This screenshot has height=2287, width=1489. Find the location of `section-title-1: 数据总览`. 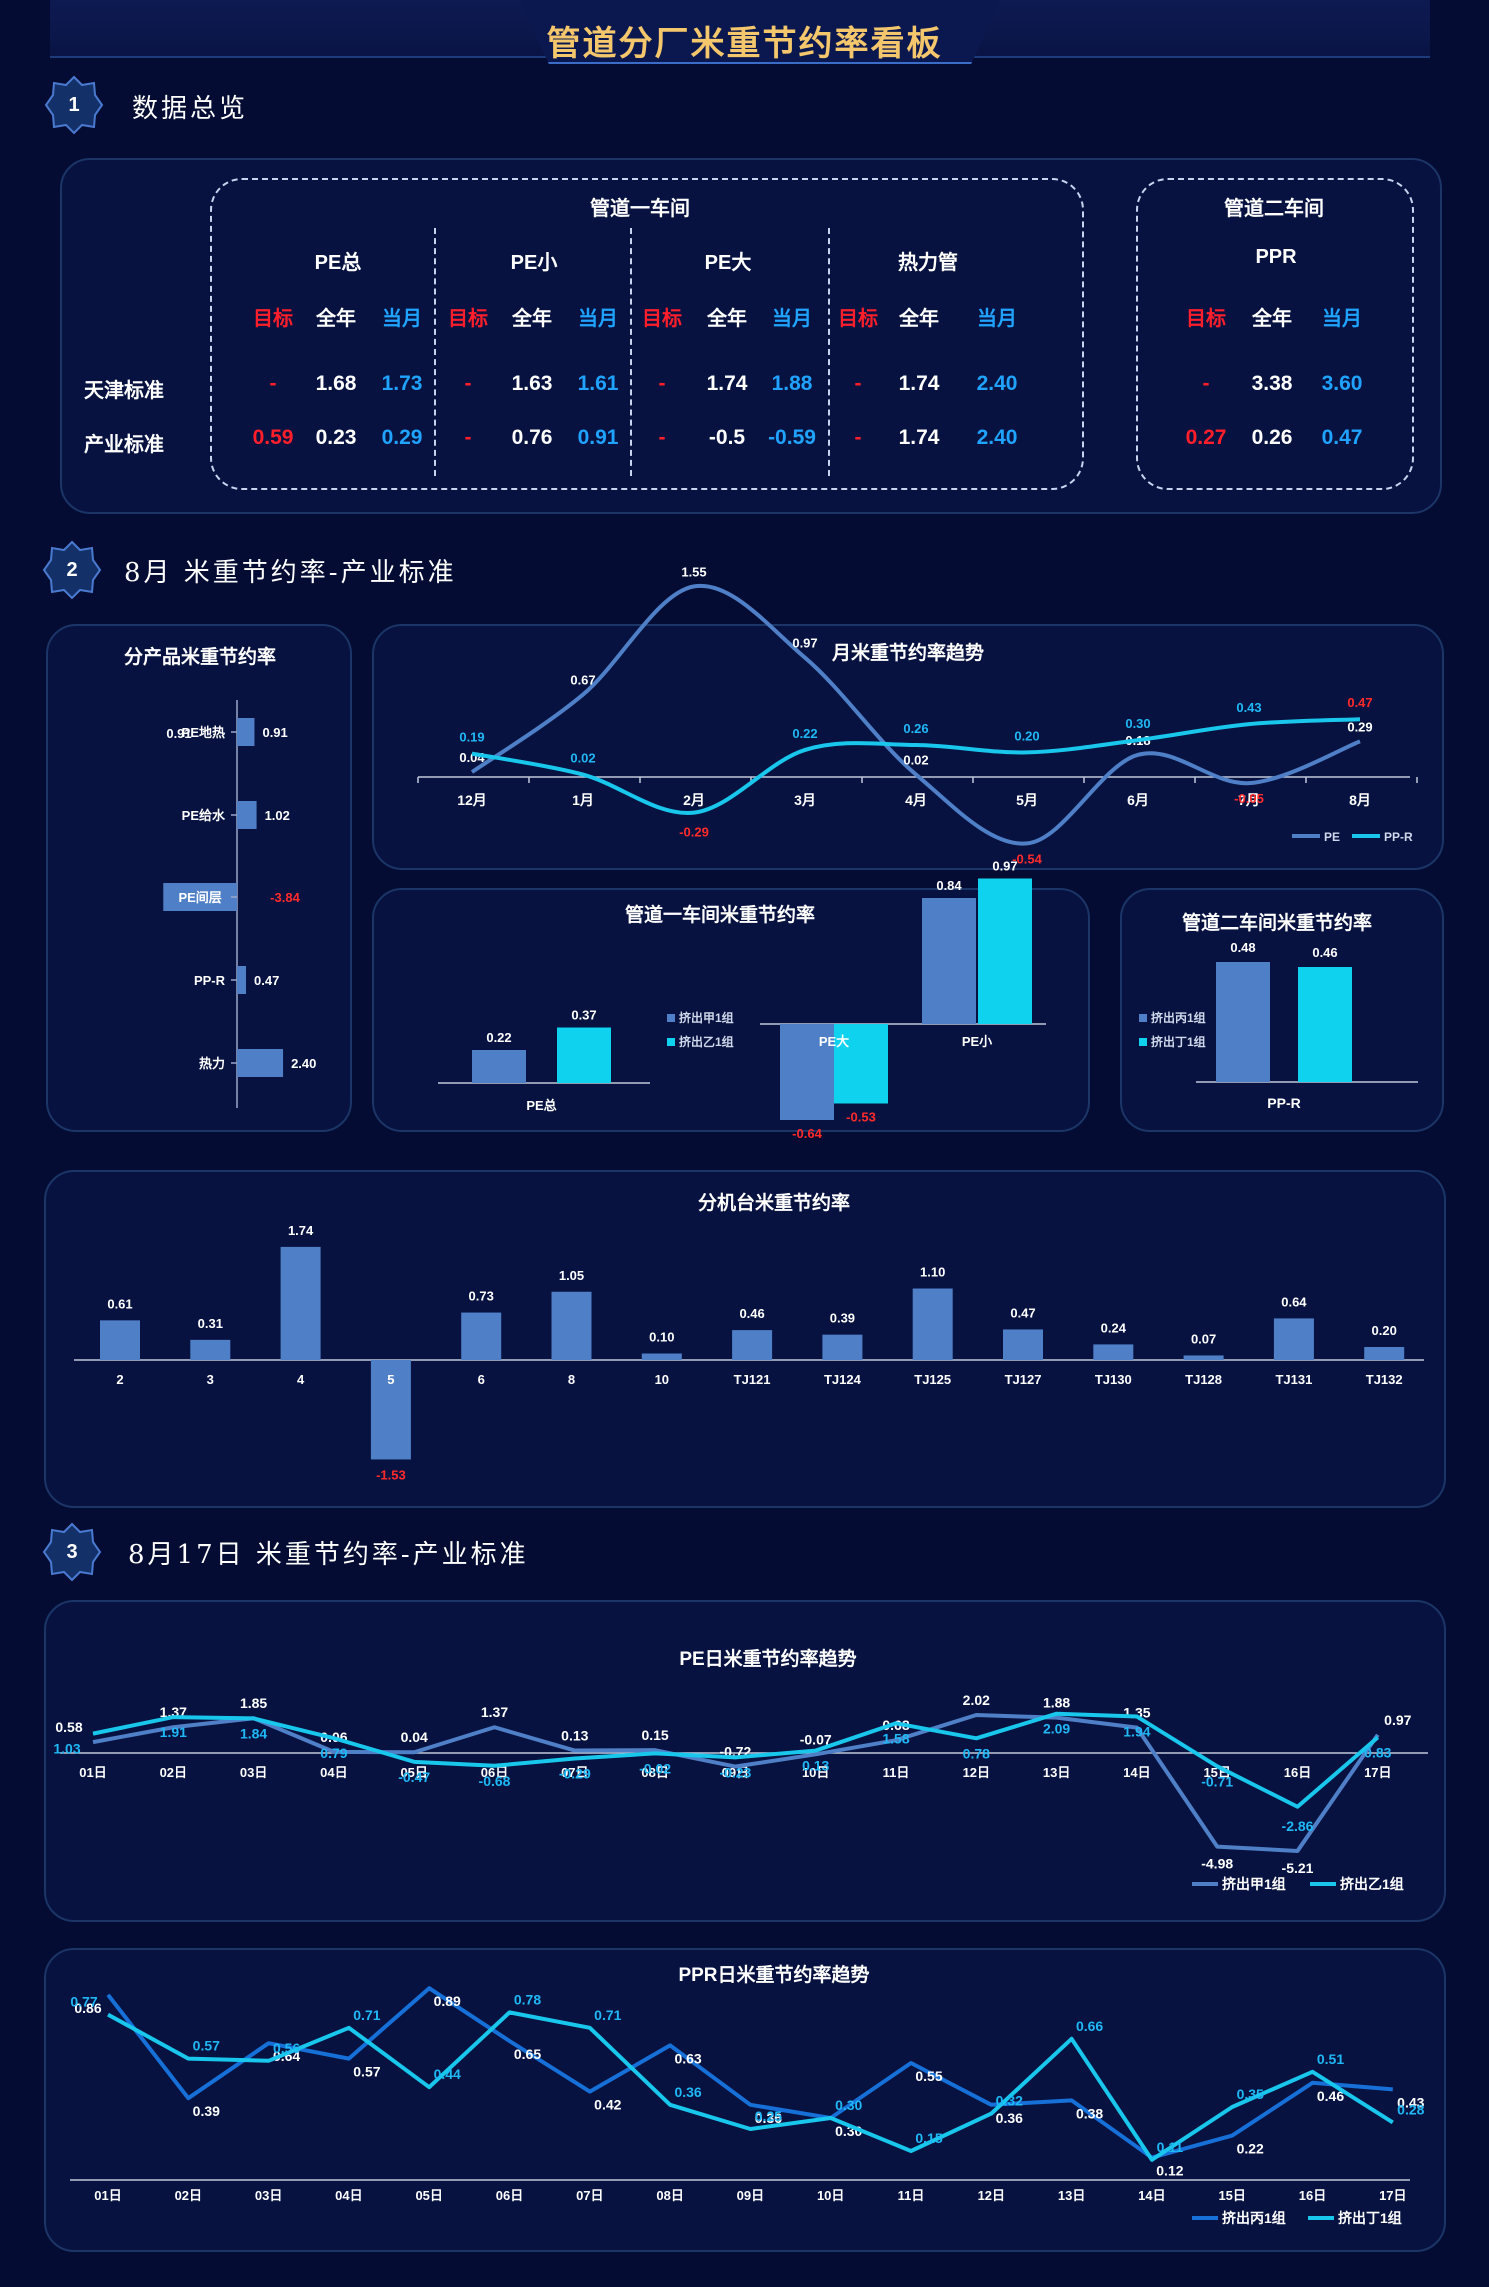

section-title-1: 数据总览 is located at coordinates (190, 109).